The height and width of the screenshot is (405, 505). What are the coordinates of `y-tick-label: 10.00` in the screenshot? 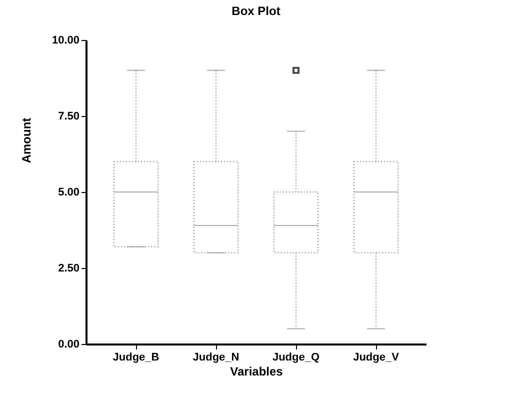 It's located at (66, 40).